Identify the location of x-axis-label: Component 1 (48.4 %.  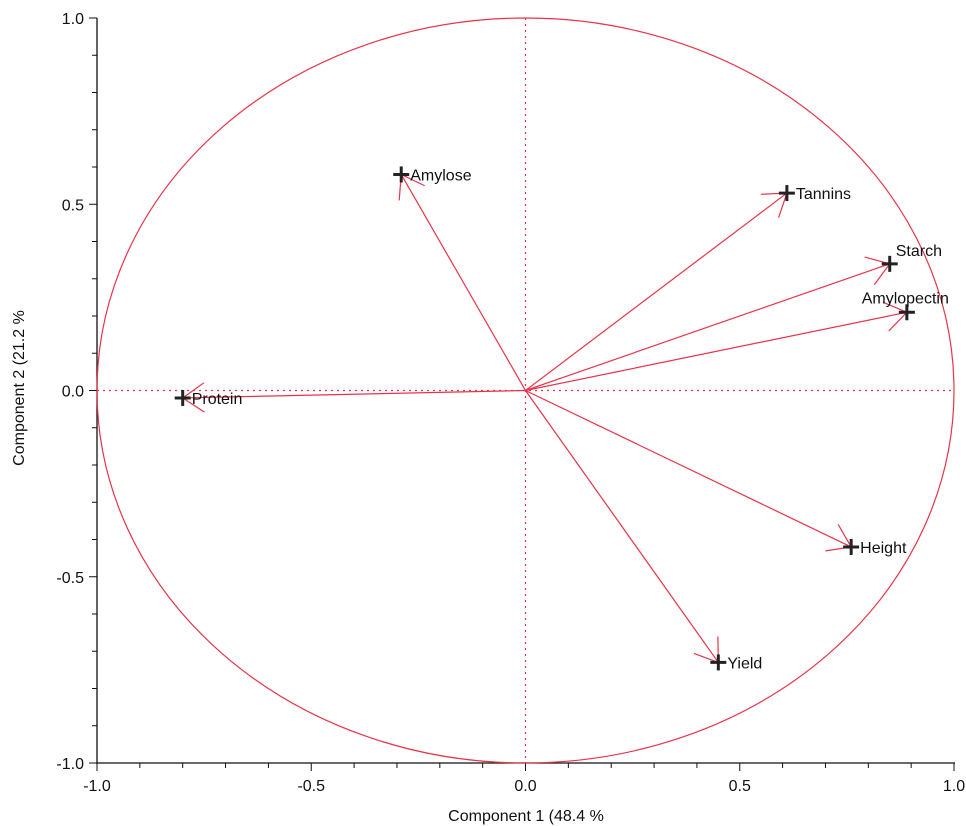
(526, 816).